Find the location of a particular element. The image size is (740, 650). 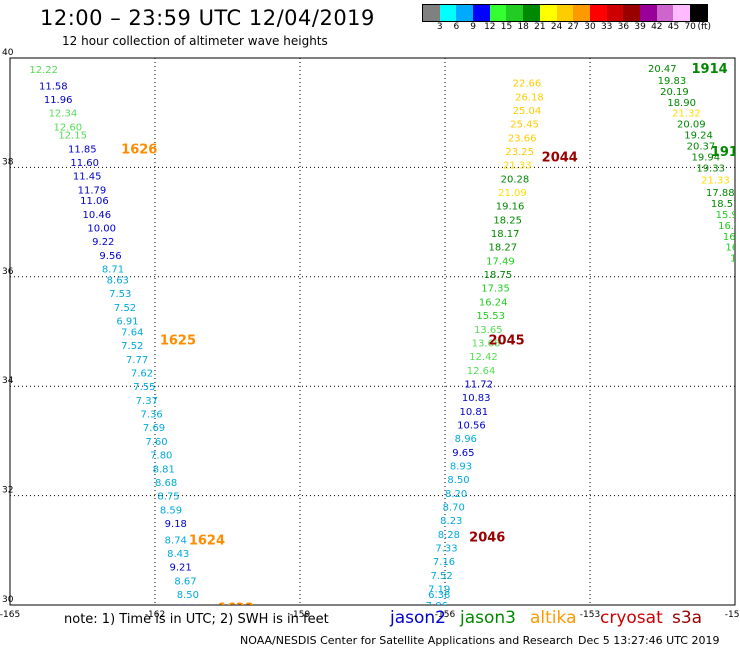

swh-value: 8.81 is located at coordinates (164, 469).